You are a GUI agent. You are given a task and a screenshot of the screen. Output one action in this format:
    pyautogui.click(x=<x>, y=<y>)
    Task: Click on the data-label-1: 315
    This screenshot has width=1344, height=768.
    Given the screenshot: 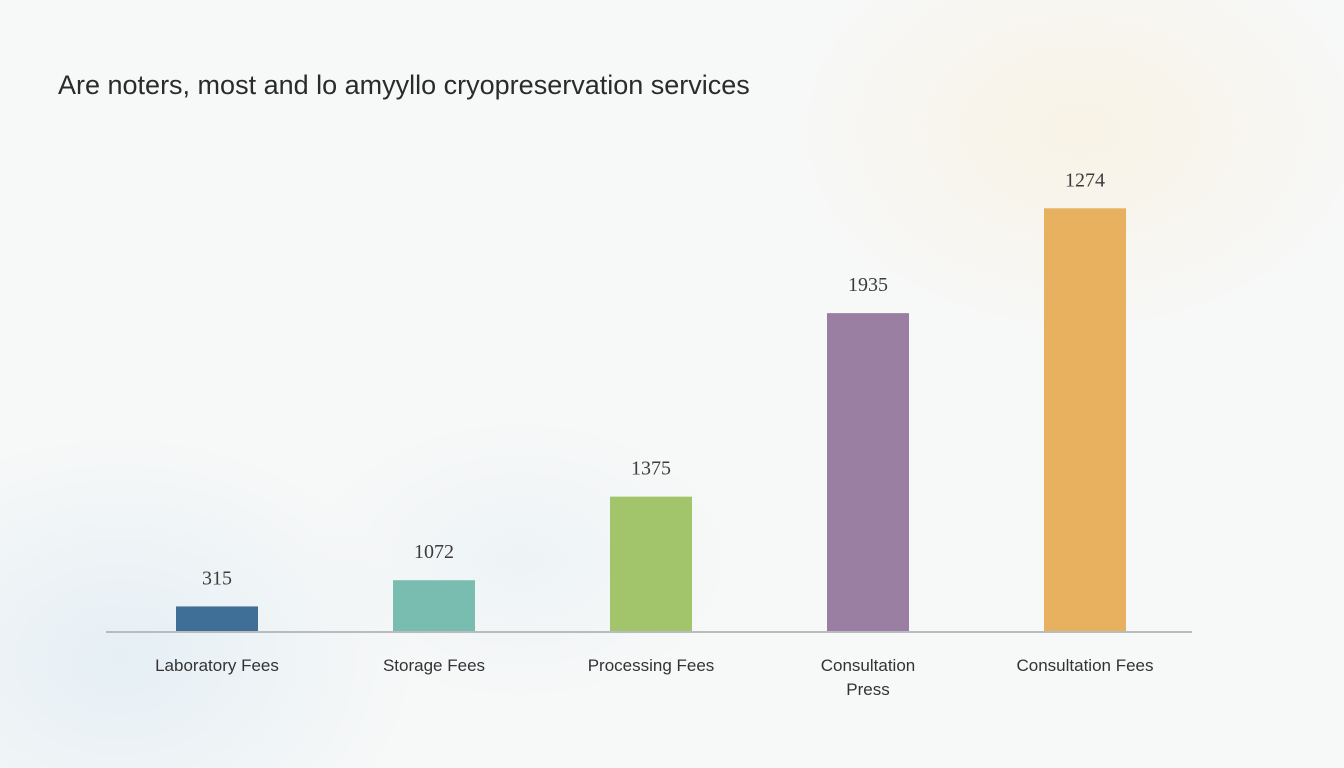 What is the action you would take?
    pyautogui.click(x=217, y=578)
    